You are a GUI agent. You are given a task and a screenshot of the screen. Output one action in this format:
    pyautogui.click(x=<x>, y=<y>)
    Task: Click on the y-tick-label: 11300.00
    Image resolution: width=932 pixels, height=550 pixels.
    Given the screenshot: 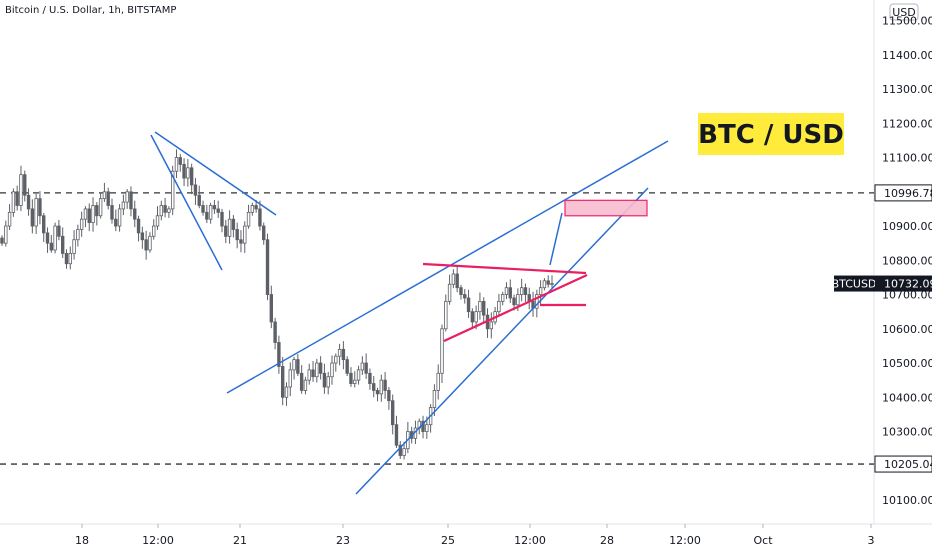 What is the action you would take?
    pyautogui.click(x=907, y=89)
    